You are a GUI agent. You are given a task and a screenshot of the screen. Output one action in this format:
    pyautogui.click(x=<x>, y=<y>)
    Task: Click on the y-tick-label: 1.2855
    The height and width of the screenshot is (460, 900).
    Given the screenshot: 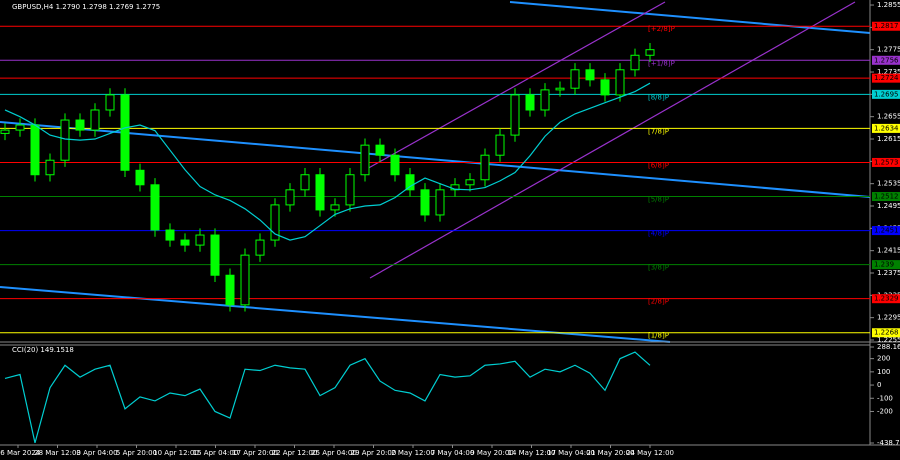 What is the action you would take?
    pyautogui.click(x=888, y=5)
    